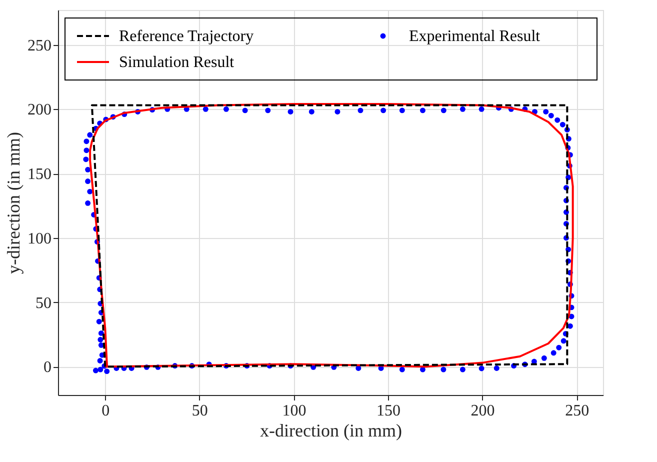  I want to click on legend-label: Experimental Result, so click(475, 36).